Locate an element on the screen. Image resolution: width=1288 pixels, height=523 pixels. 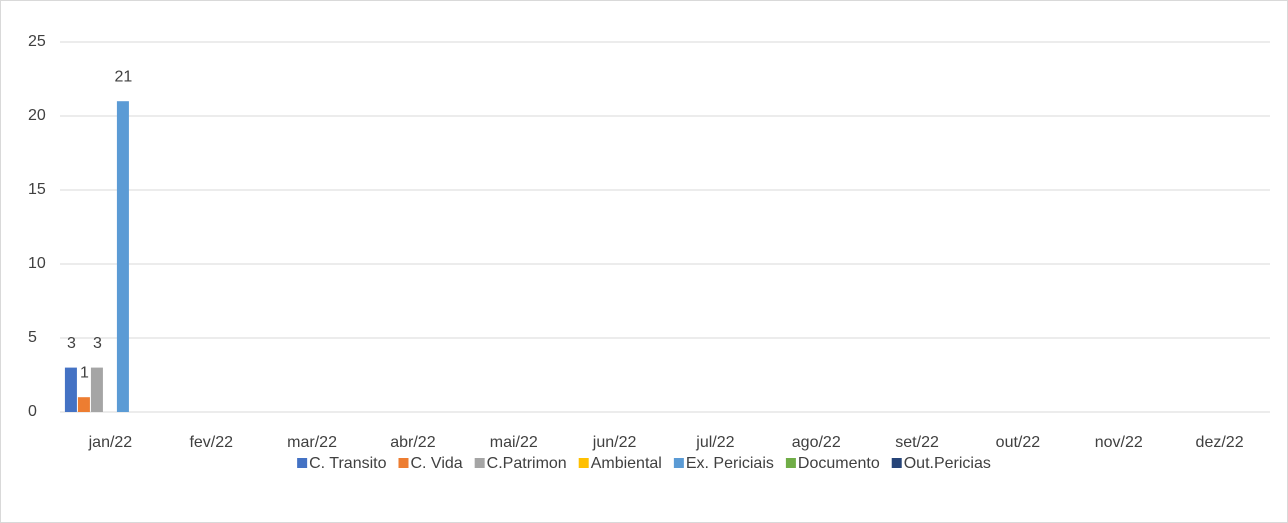
legend-label: C. Vida is located at coordinates (436, 463).